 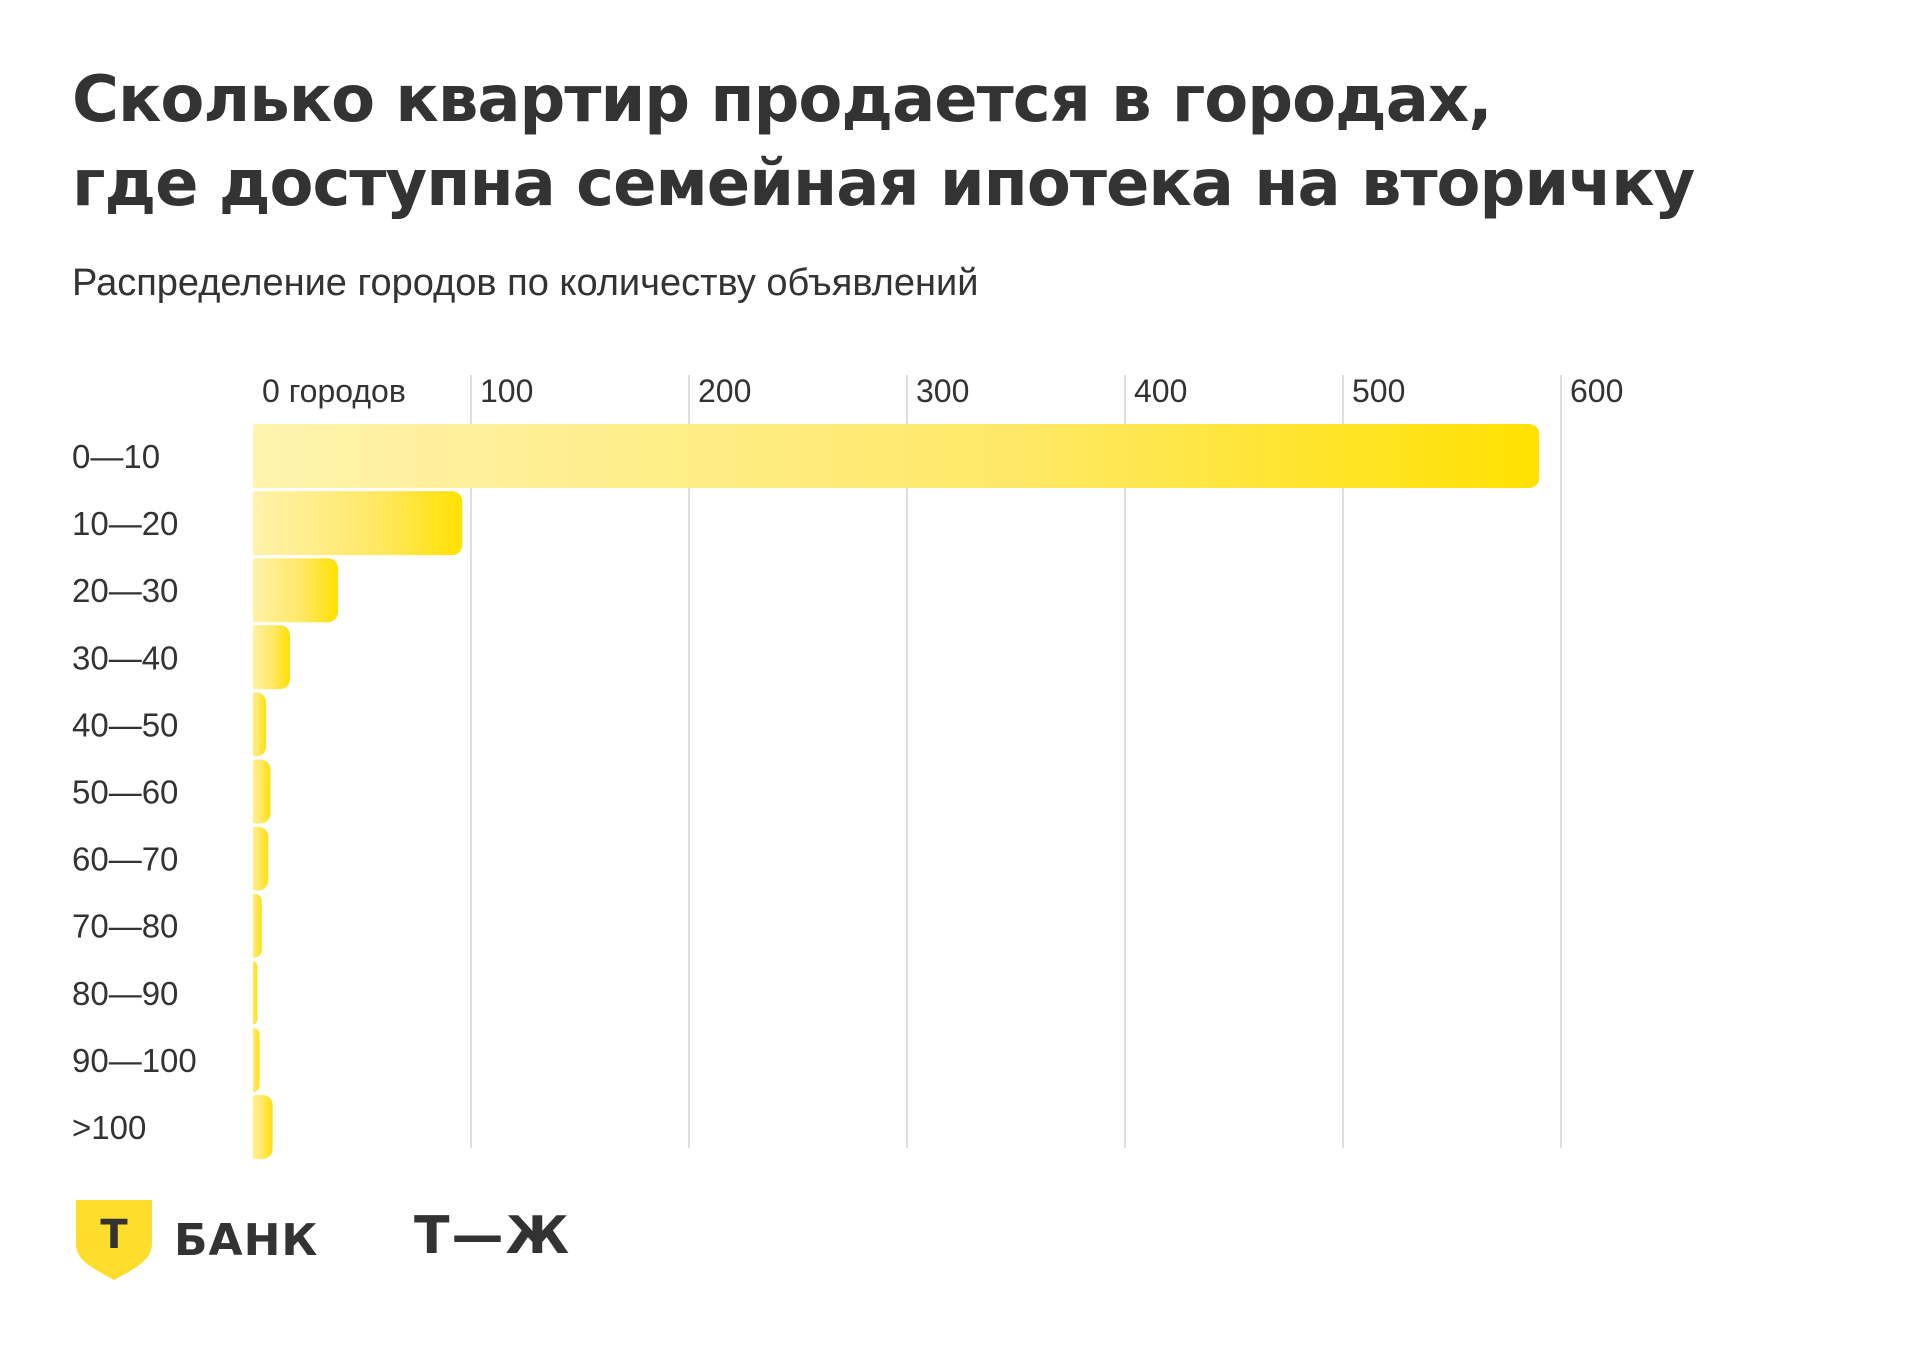 I want to click on category-label-4: 30—40, so click(x=125, y=657).